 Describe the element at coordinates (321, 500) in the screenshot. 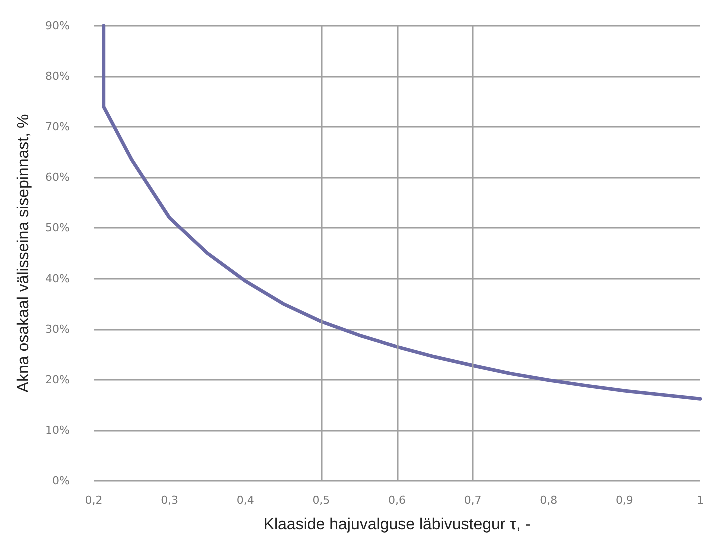

I see `x-tick-label: 0,5` at that location.